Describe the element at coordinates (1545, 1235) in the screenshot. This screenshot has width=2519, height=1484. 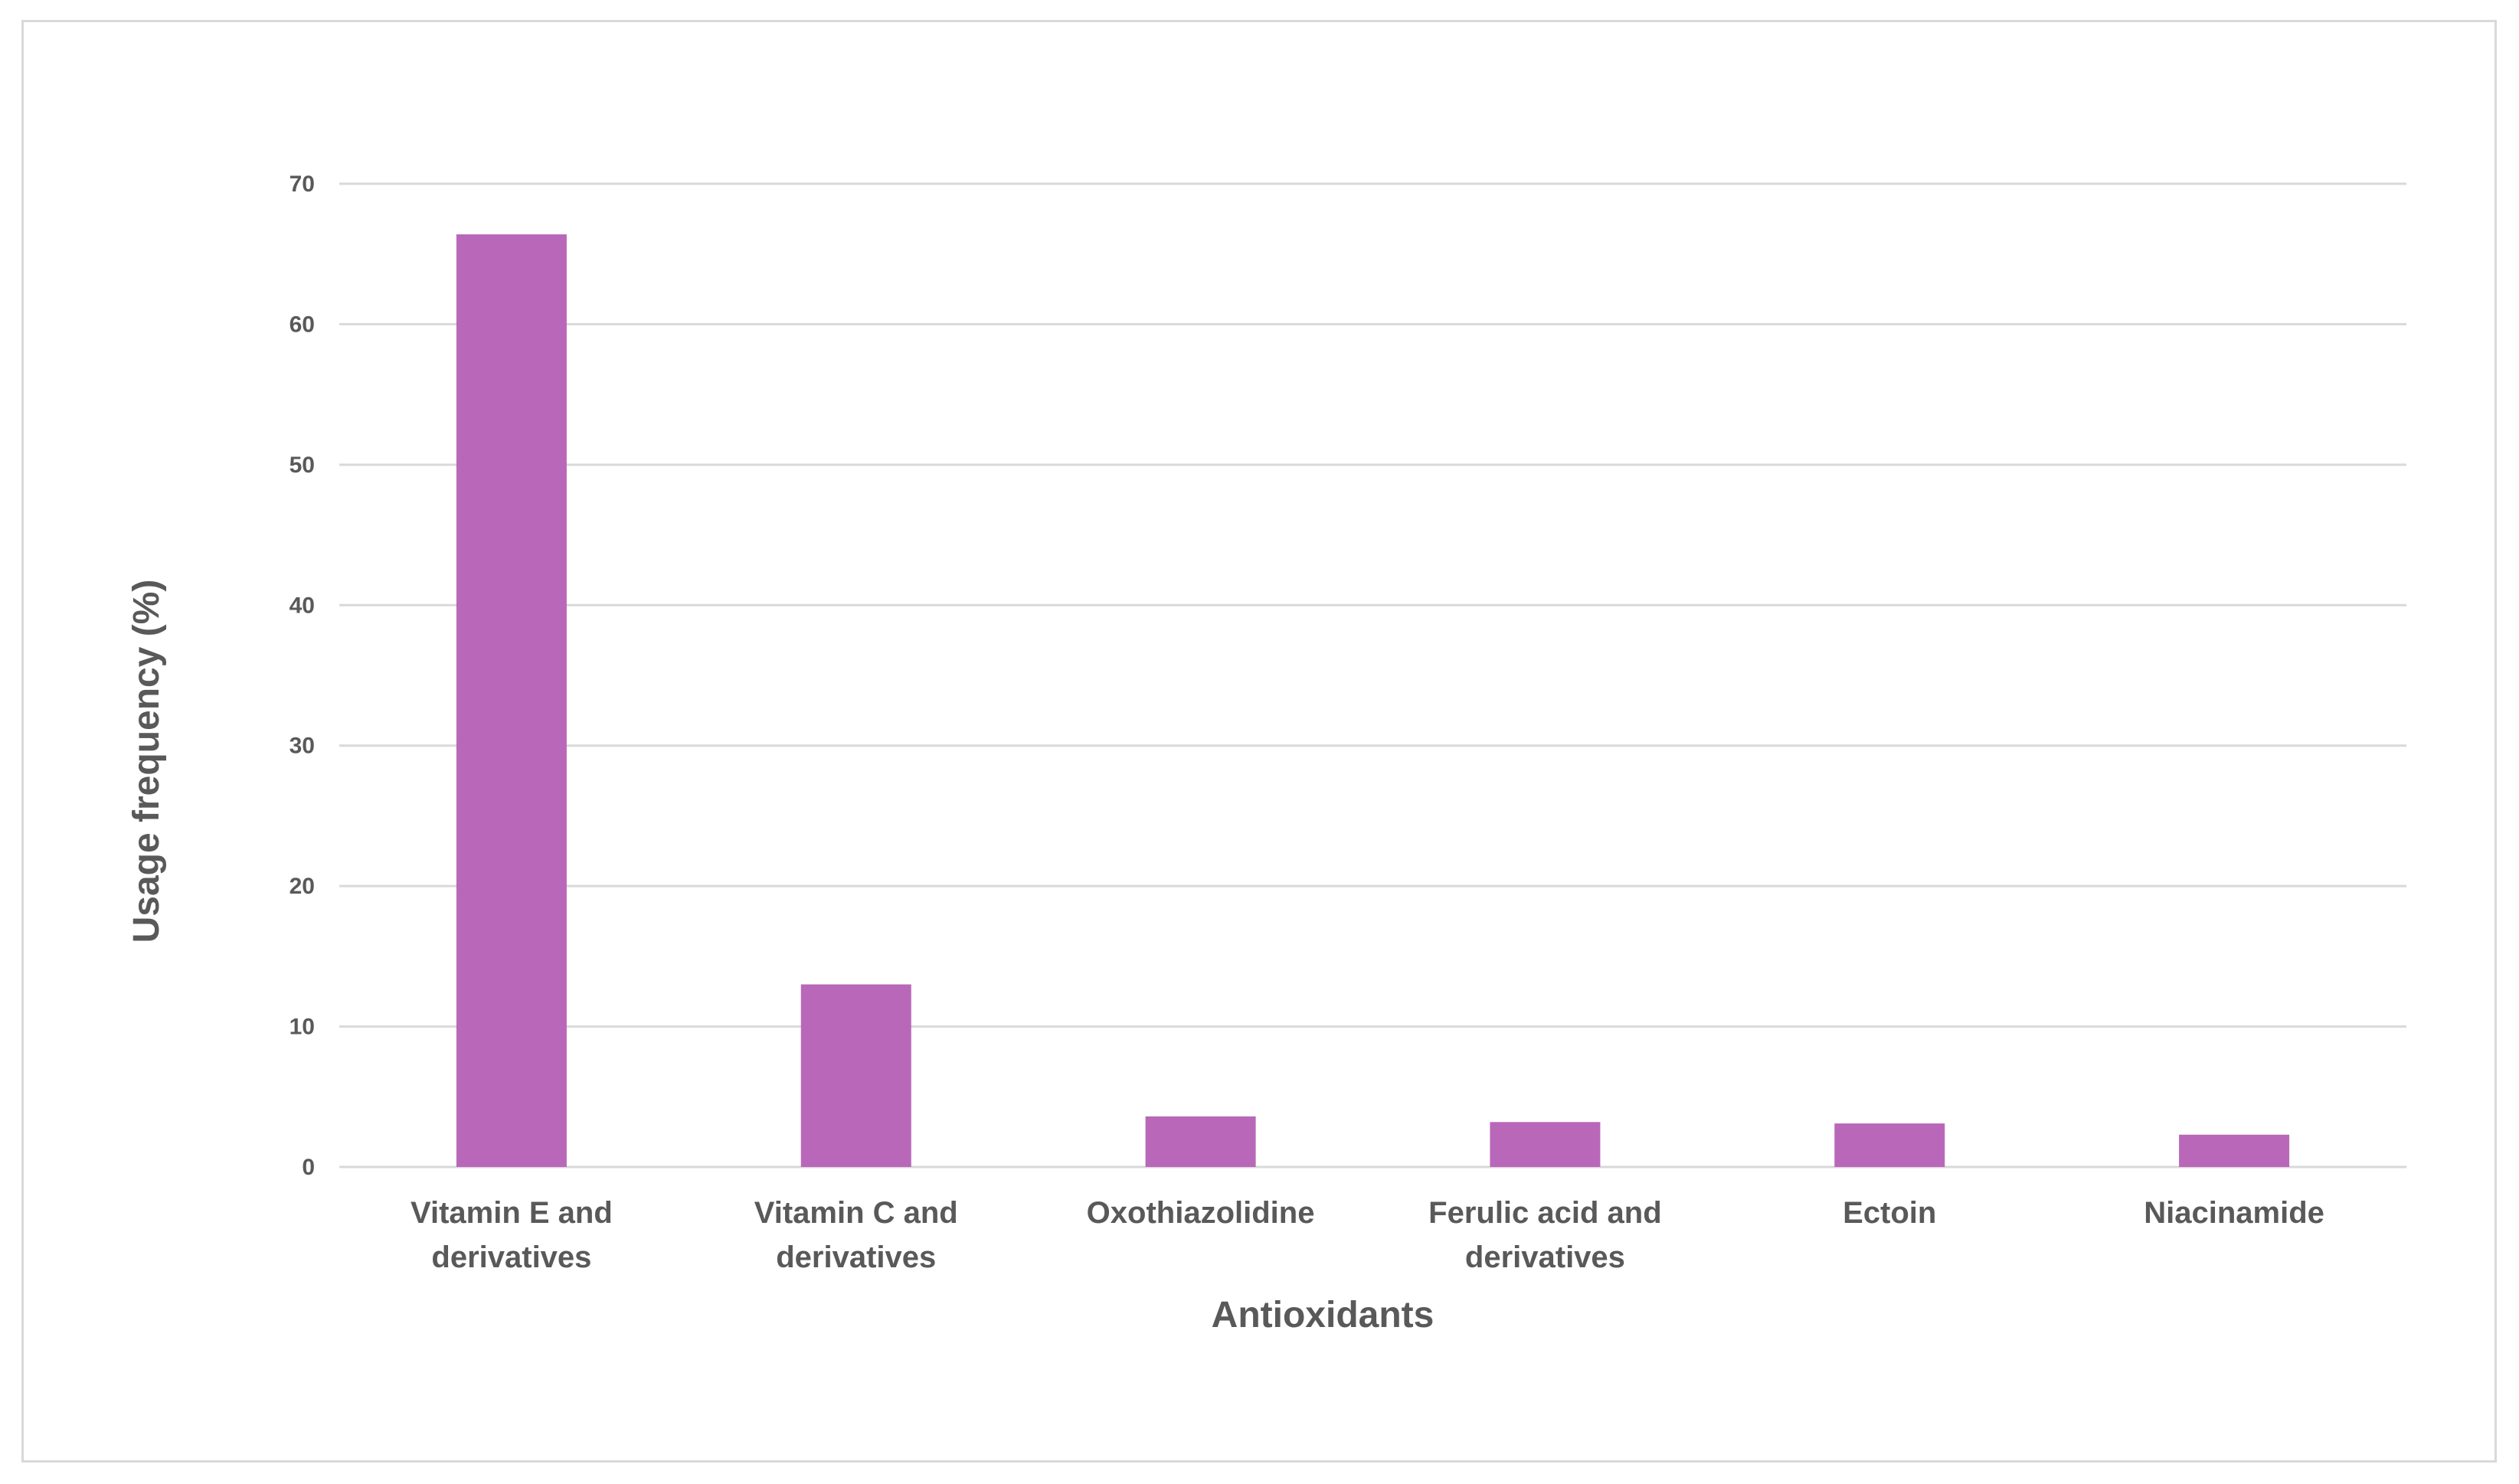
I see `x-category-label: Ferulic acid and derivatives` at that location.